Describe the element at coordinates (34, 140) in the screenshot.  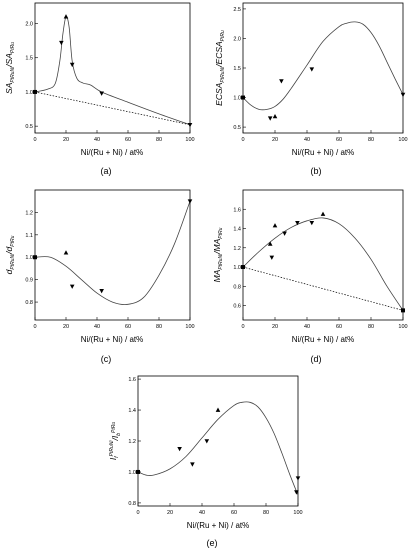
I see `x-tick-label-a-0: 0` at that location.